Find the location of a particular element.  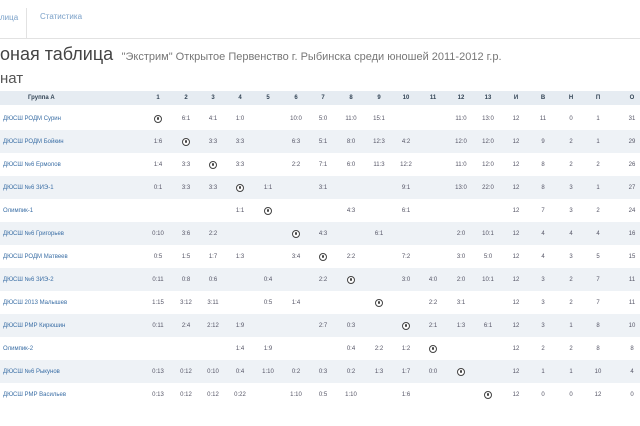

table-header: Группа А 1 2 3 4 5 6 7 8 9 10 11 12 13 И В Н П О is located at coordinates (320, 98).